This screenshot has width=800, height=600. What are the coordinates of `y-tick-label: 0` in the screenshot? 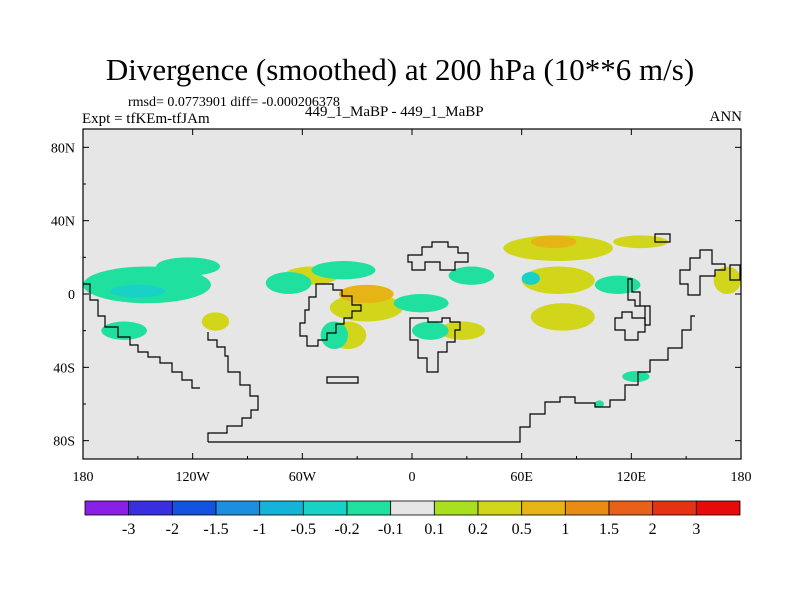 It's located at (71, 295).